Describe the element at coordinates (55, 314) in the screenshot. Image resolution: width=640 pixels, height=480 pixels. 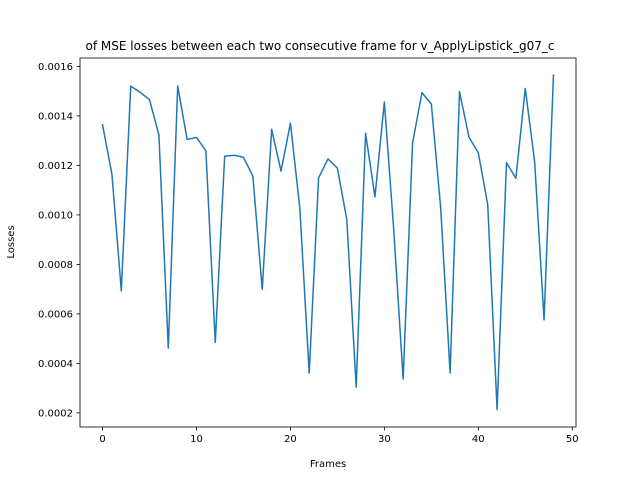
I see `y-tick-label: 0.0006` at that location.